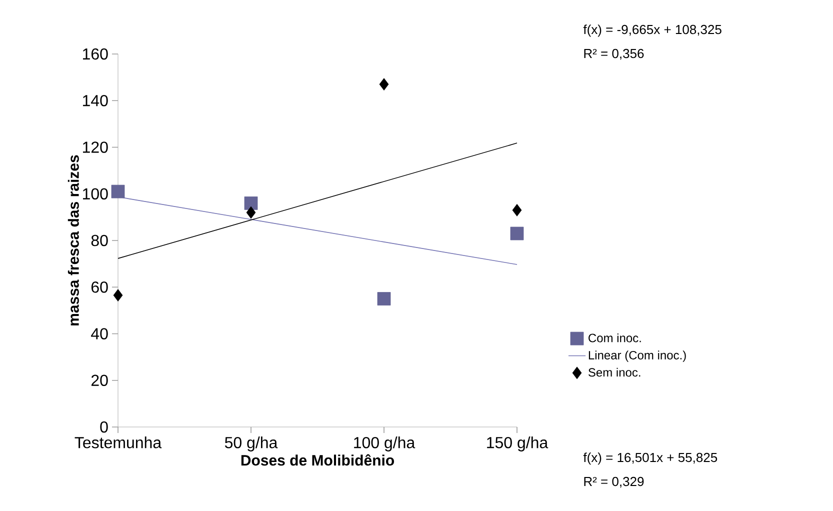  What do you see at coordinates (385, 444) in the screenshot?
I see `x-tick-label: 100 g/ha` at bounding box center [385, 444].